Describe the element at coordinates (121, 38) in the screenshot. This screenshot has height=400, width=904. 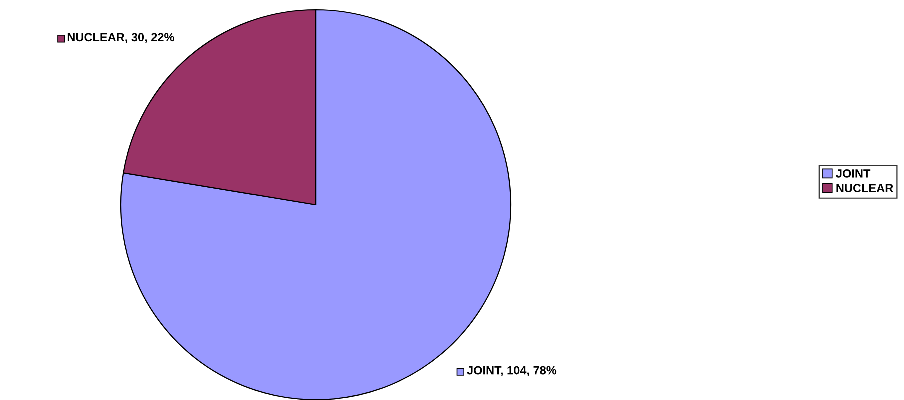
I see `data-label: NUCLEAR, 30, 22%` at that location.